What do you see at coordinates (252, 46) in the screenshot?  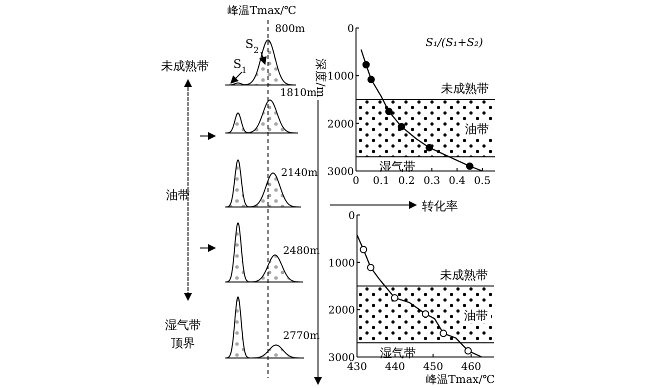 I see `text: S$_{2}$` at bounding box center [252, 46].